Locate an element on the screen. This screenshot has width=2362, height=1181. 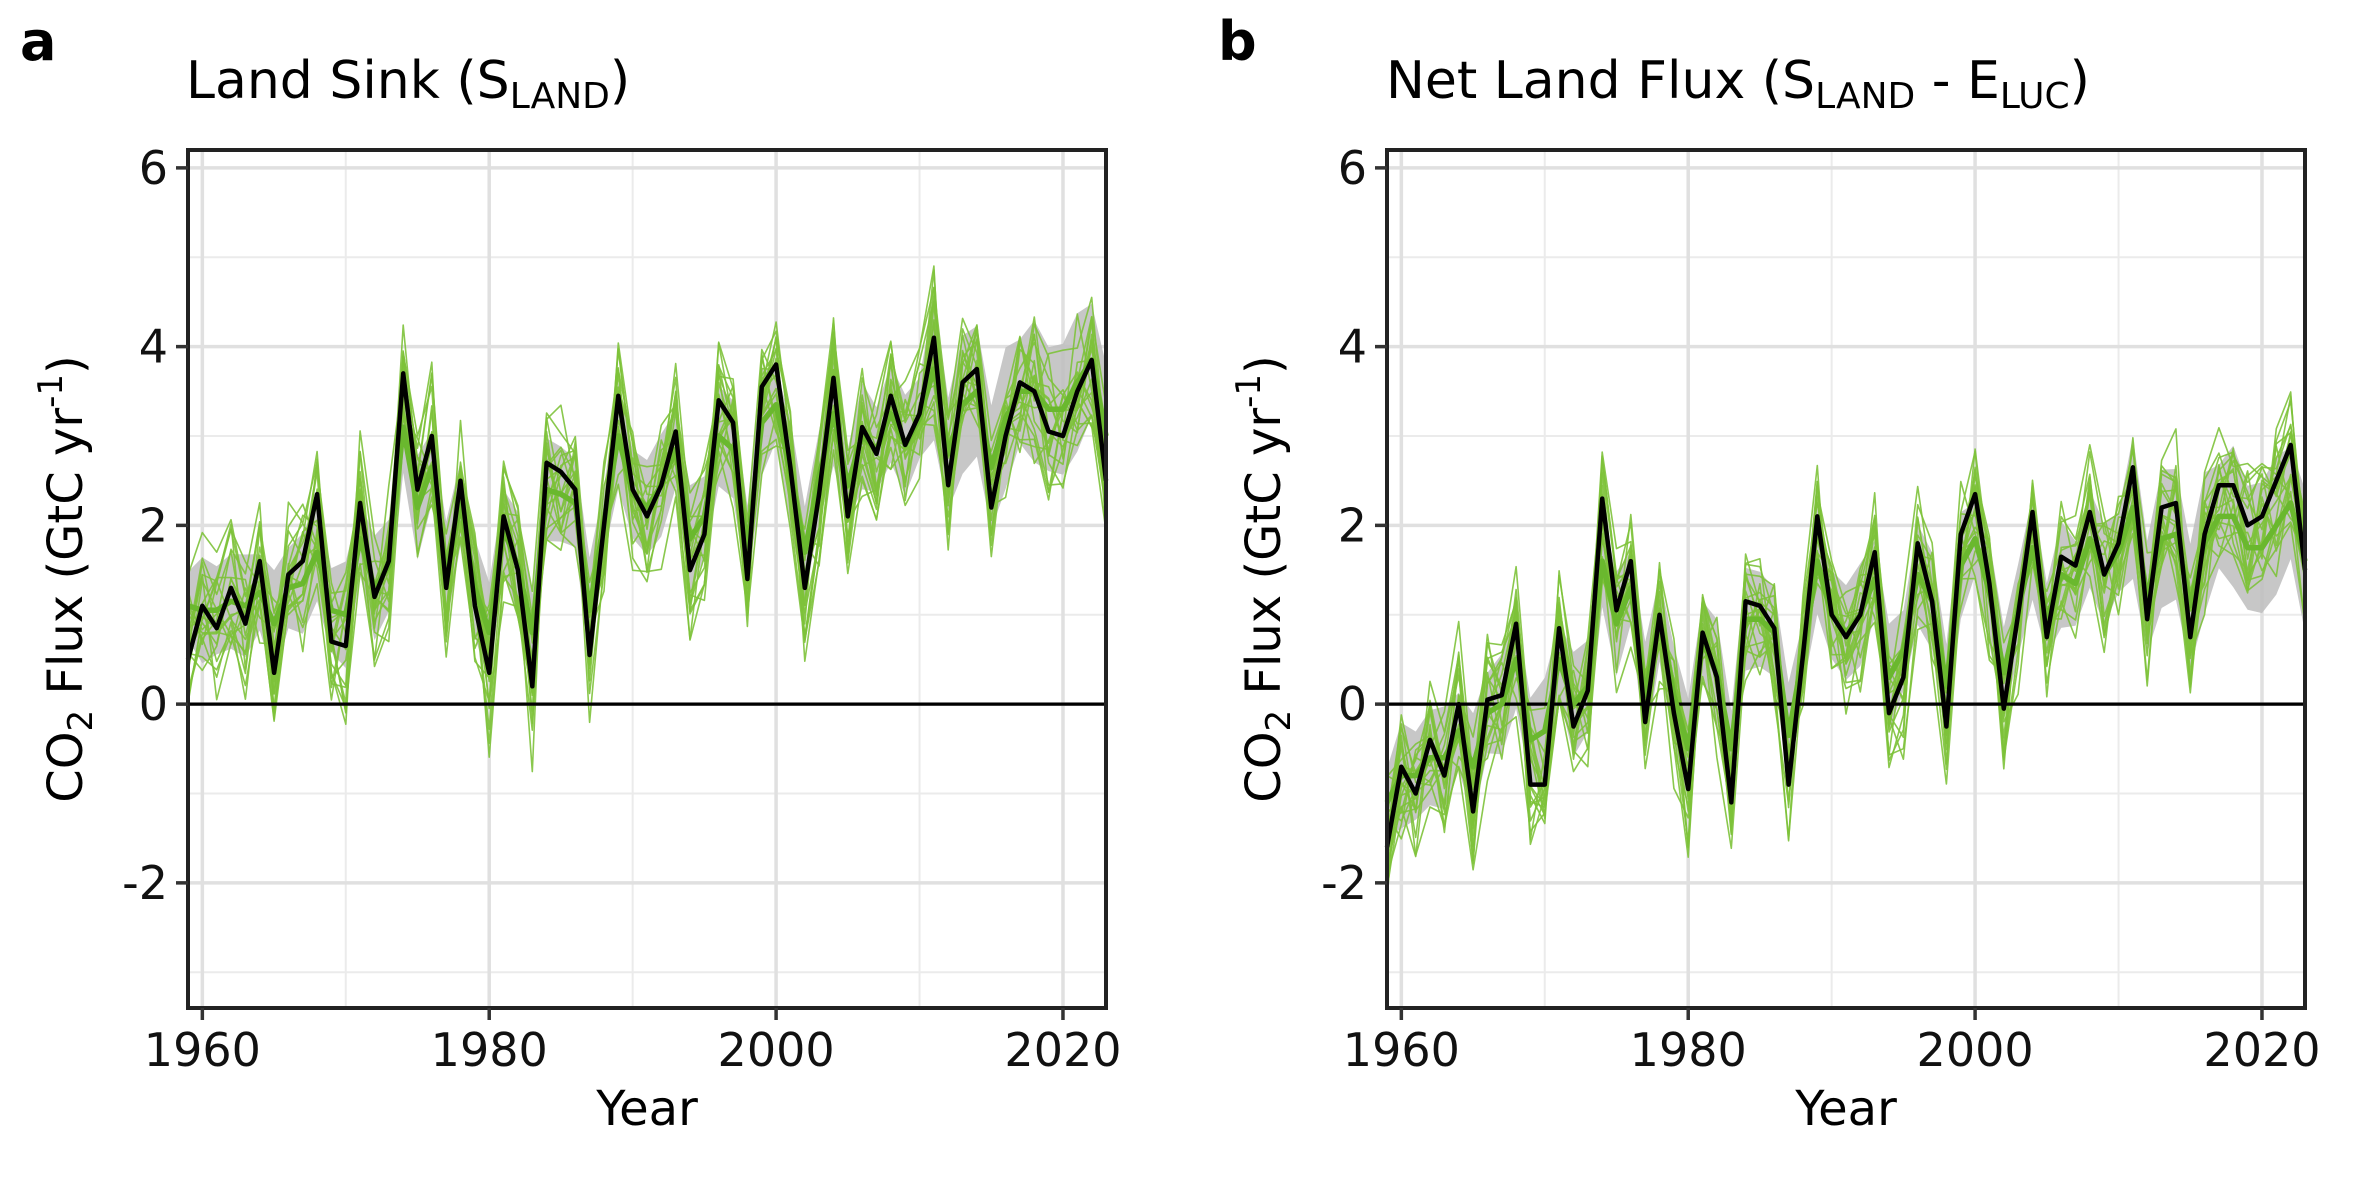
model-spread-band is located at coordinates (647, 490).